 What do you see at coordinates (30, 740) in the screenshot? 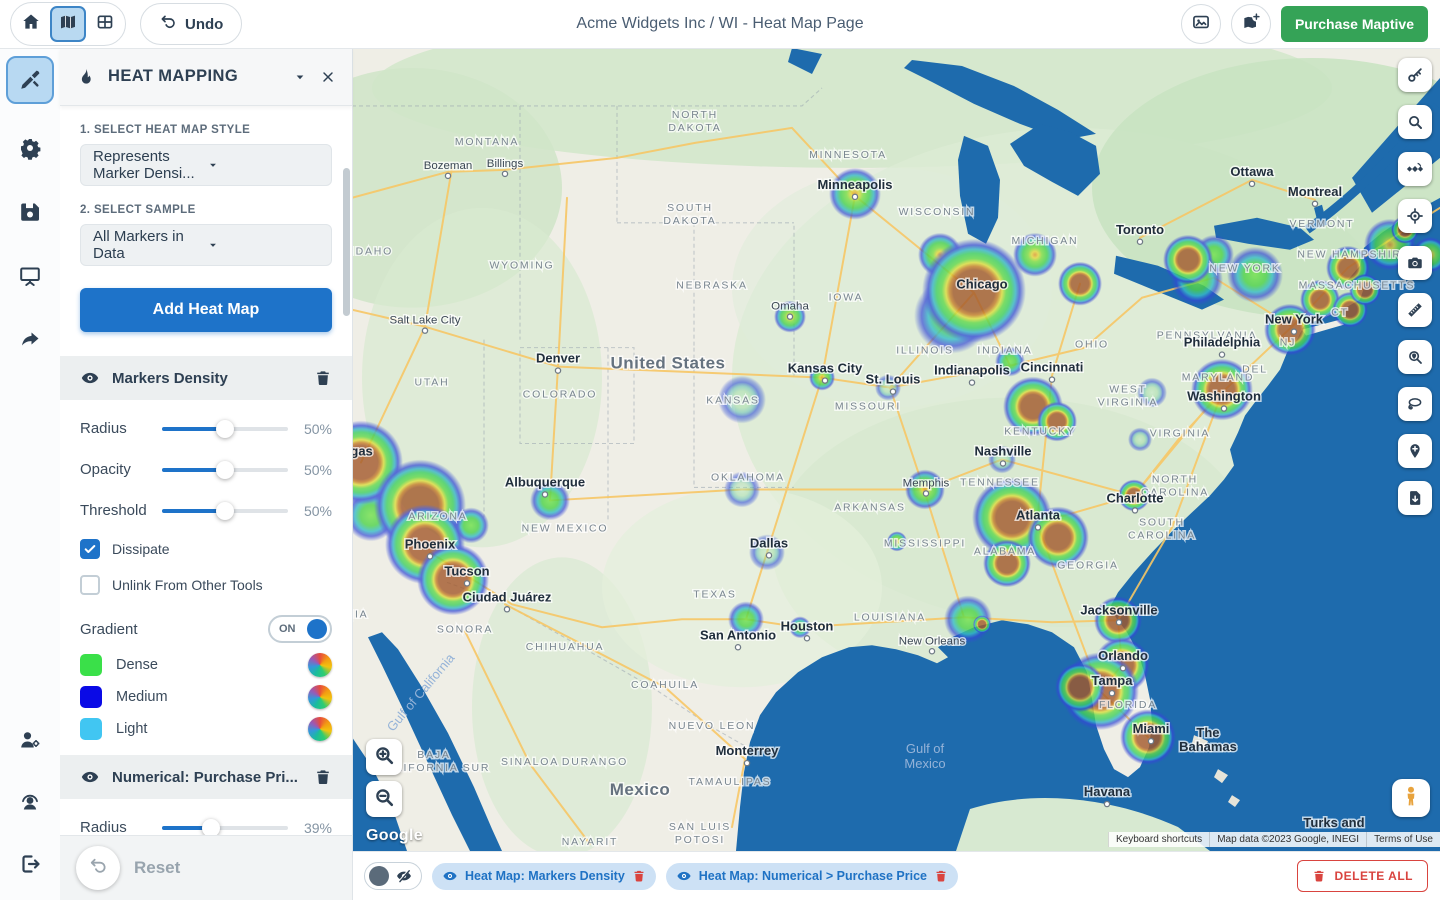
I see `rail-user-gear-button` at bounding box center [30, 740].